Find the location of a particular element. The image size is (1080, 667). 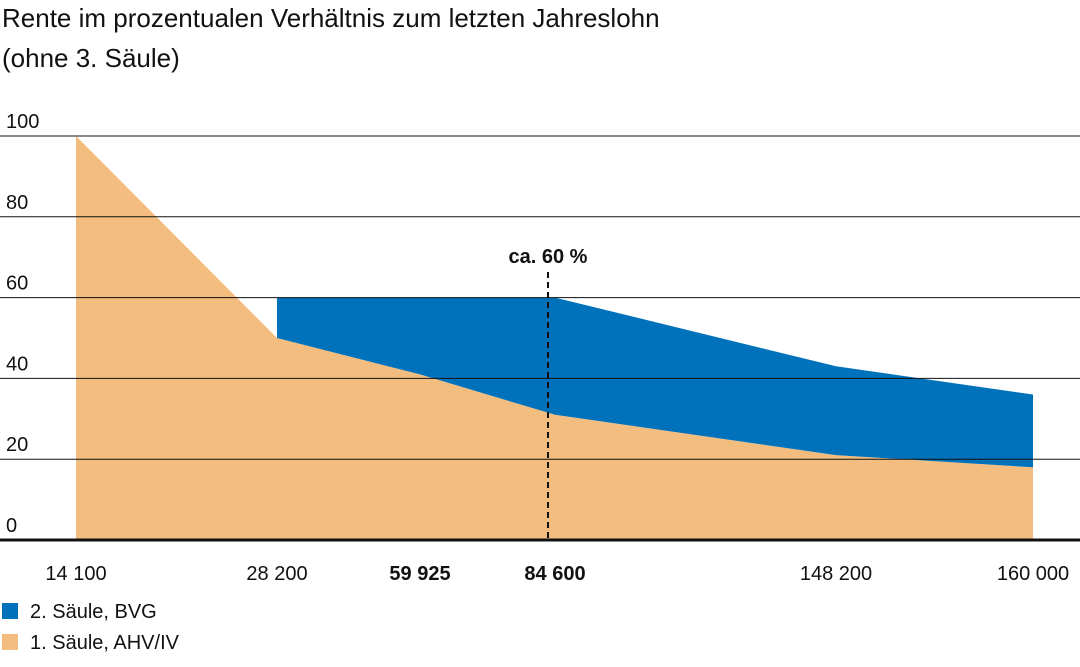

x-tick-label: 28 200 is located at coordinates (276, 574).